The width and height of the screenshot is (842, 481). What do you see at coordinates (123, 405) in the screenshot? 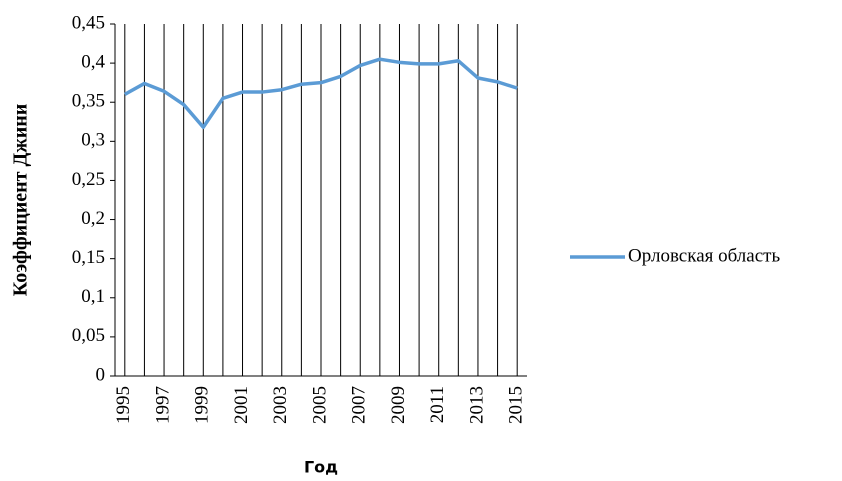
I see `x-tick-label: 1995` at bounding box center [123, 405].